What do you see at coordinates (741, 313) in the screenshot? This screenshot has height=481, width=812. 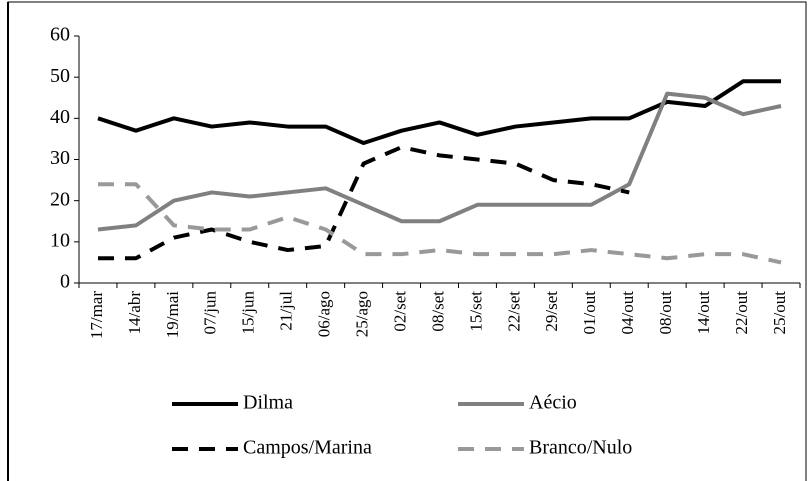 I see `x-tick-label: 22/out` at bounding box center [741, 313].